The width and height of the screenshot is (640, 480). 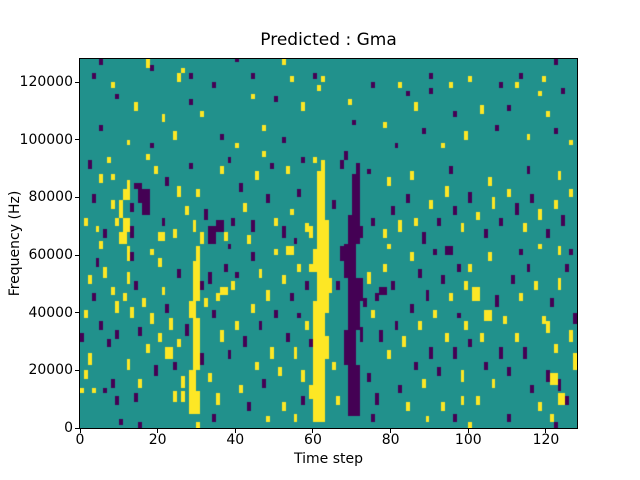 I want to click on x-tick-label: 0, so click(x=80, y=440).